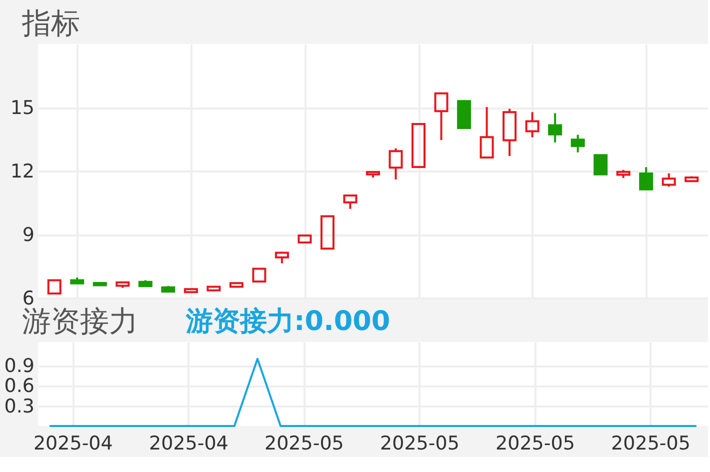  Describe the element at coordinates (287, 321) in the screenshot. I see `chart-subtitle: 游资接力:0.000` at that location.